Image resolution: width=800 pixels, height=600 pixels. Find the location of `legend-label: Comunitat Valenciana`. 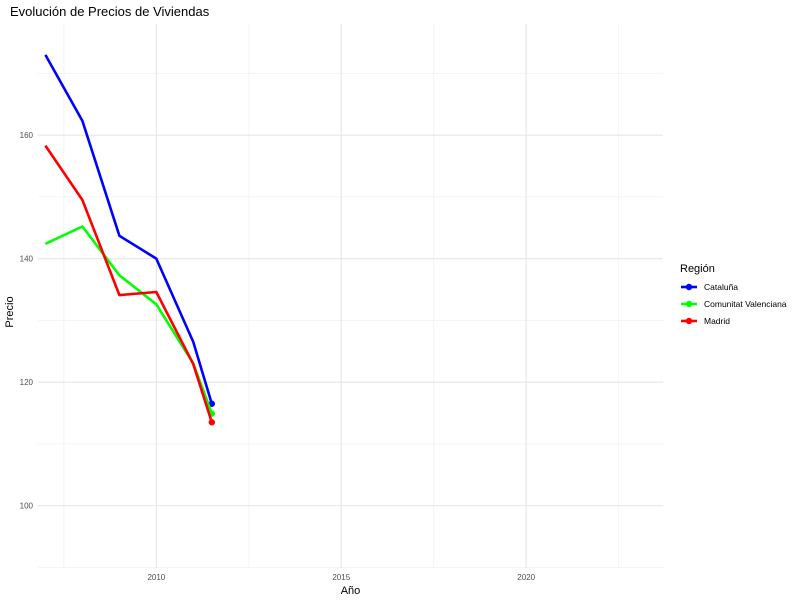

legend-label: Comunitat Valenciana is located at coordinates (745, 304).